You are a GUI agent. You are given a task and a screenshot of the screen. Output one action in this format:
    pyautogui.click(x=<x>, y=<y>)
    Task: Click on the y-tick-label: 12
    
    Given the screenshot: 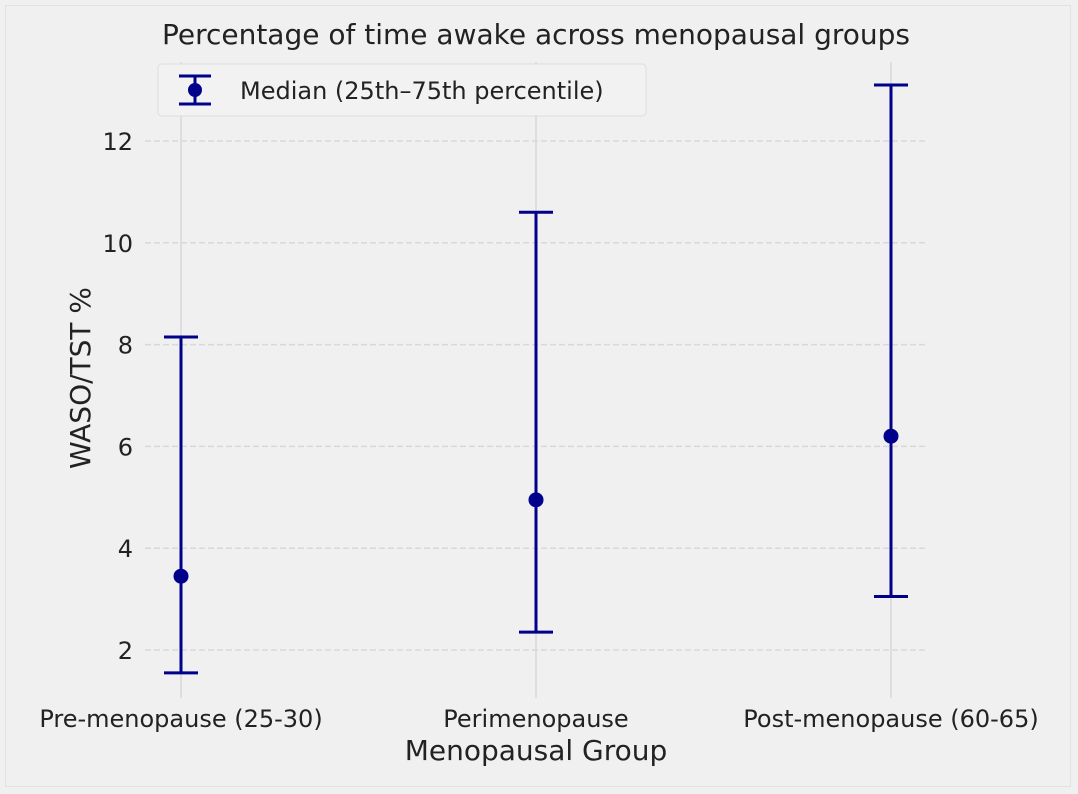 What is the action you would take?
    pyautogui.click(x=117, y=142)
    